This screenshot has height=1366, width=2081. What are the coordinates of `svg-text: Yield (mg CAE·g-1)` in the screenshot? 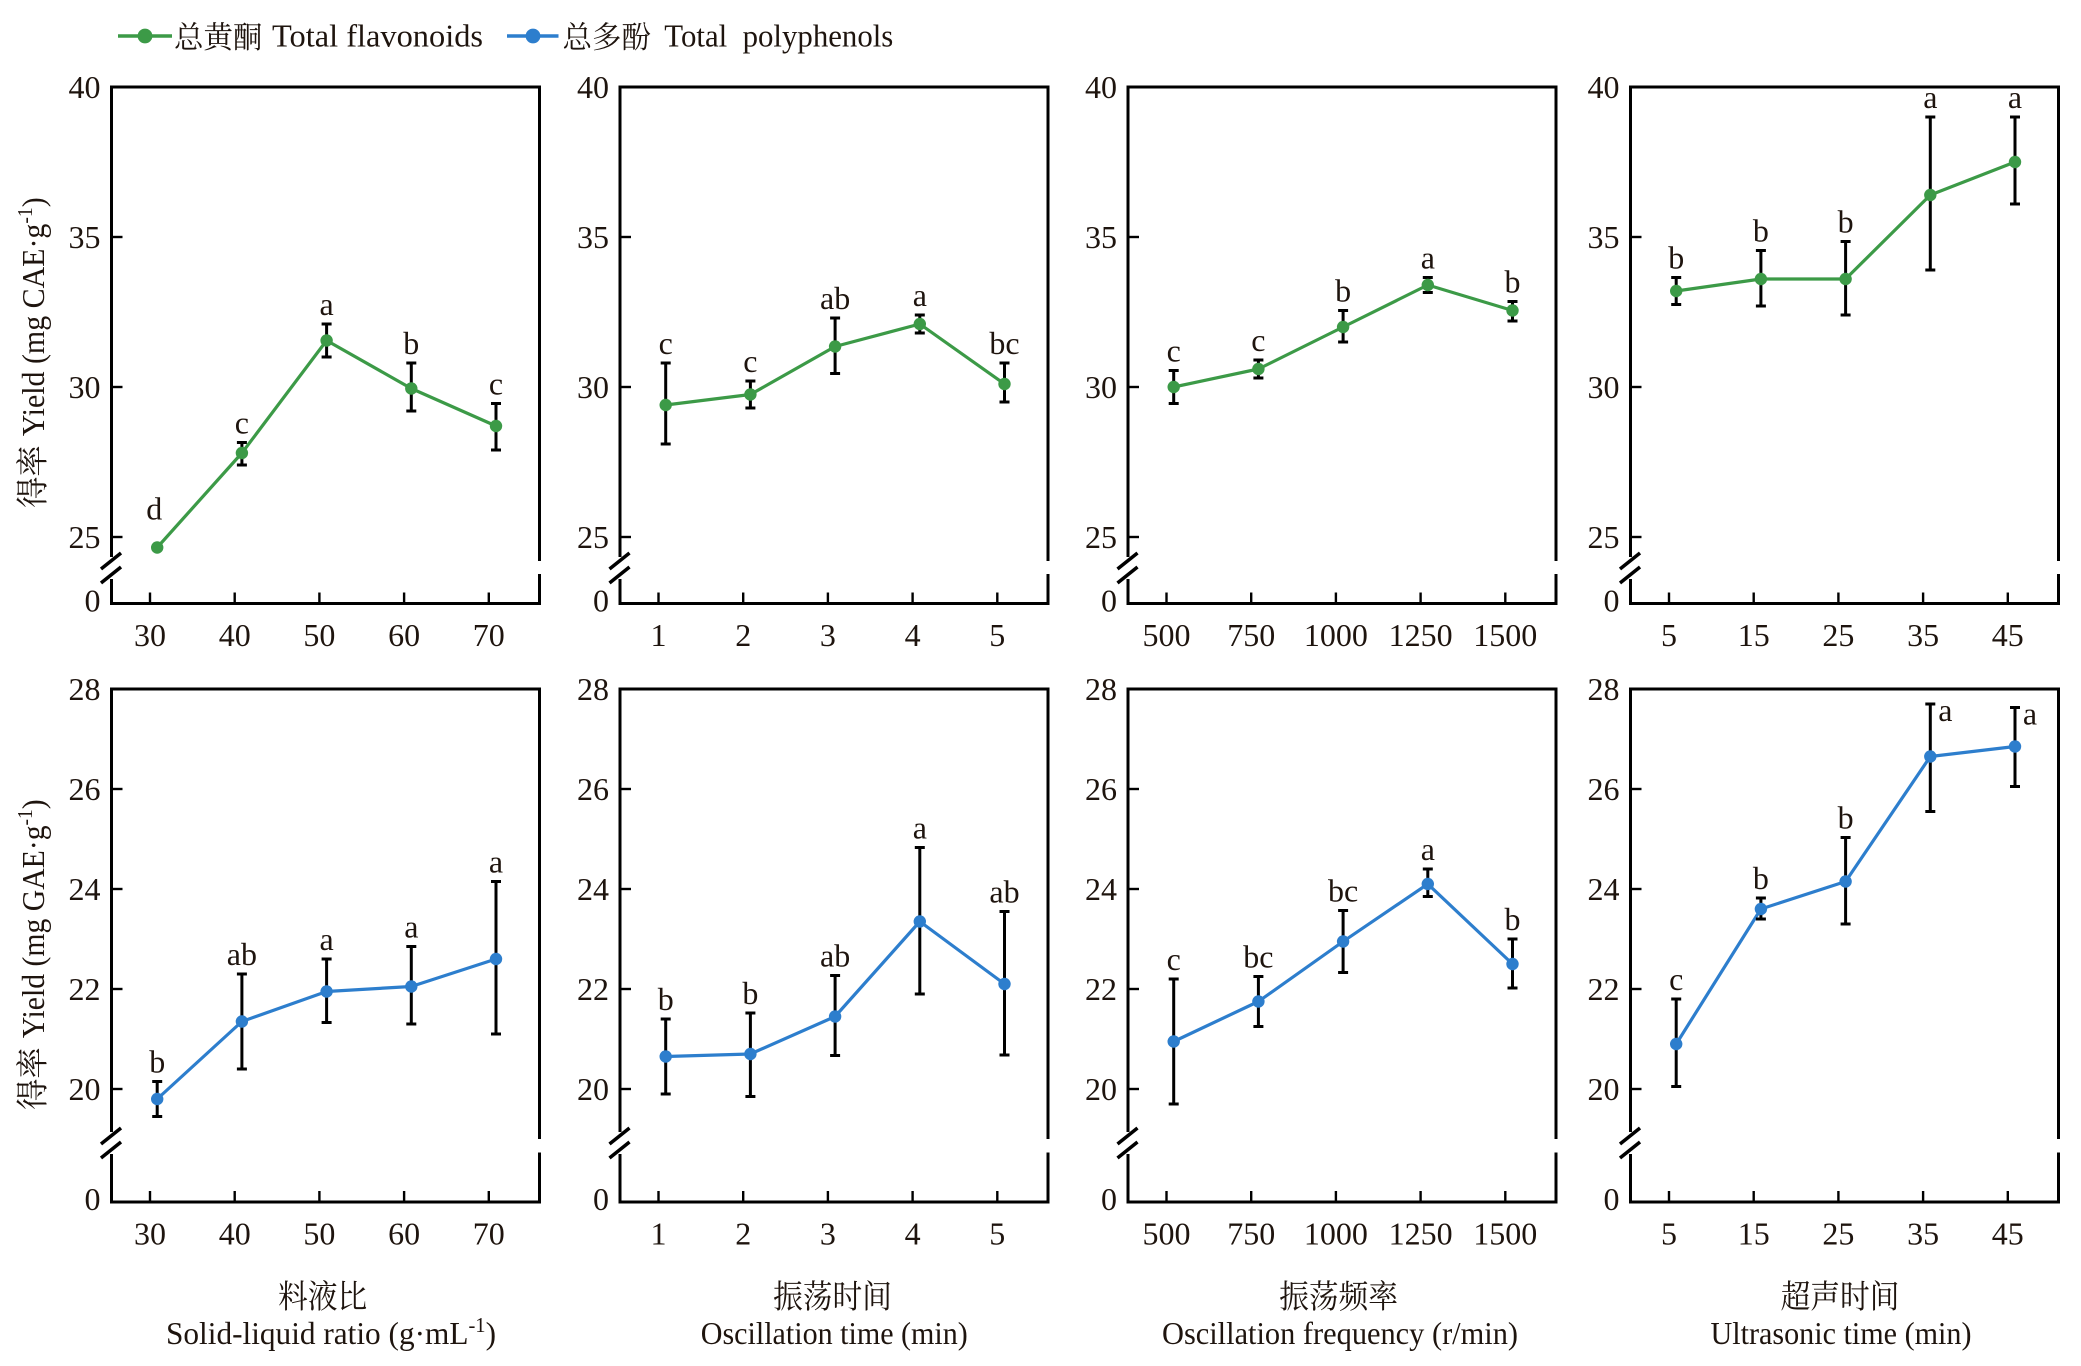 It's located at (32, 316).